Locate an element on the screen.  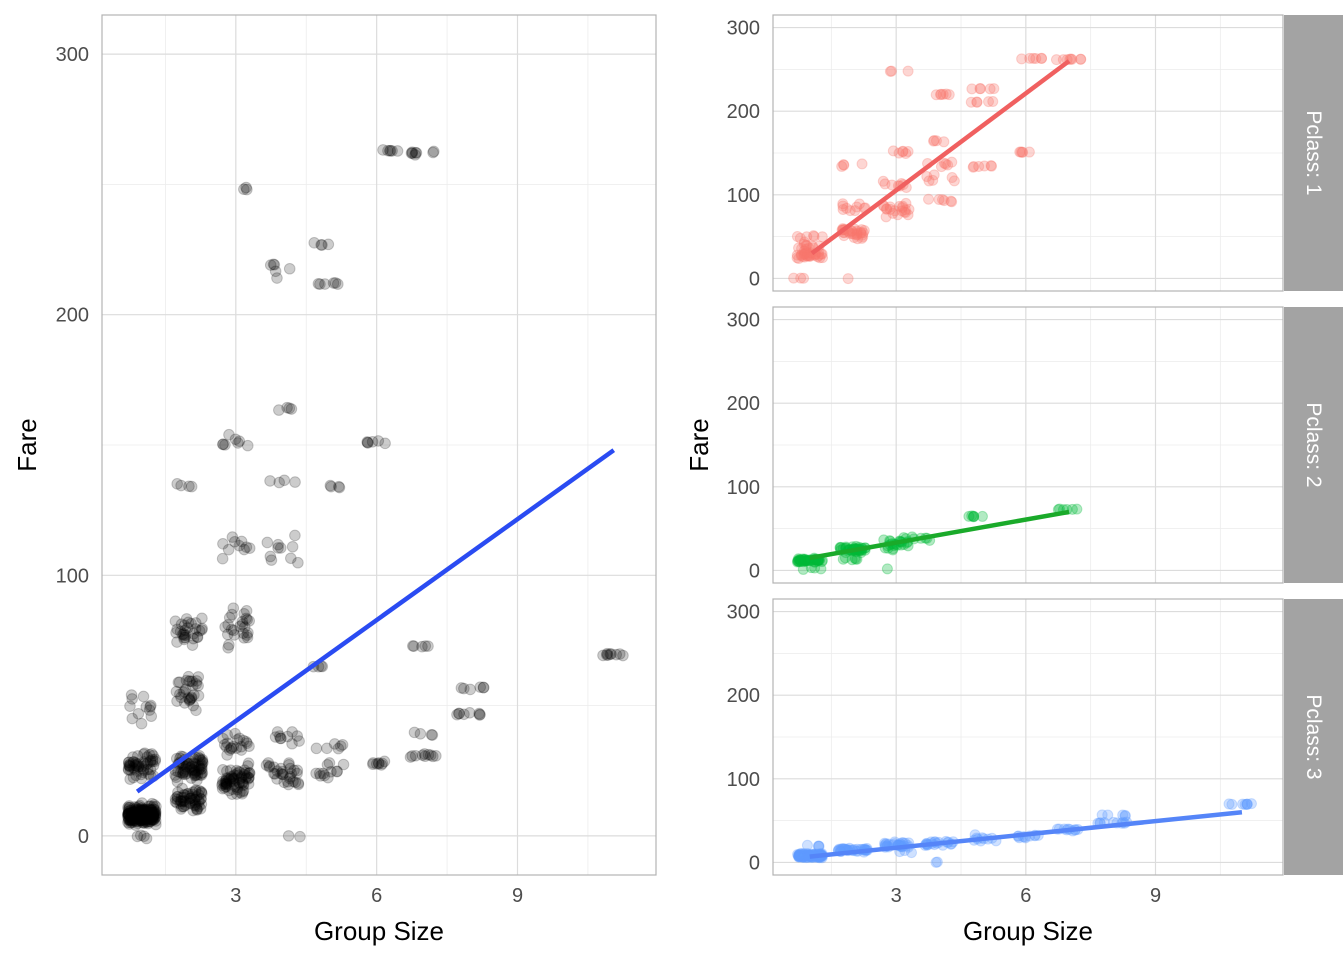
facet-strip is located at coordinates (1313, 737).